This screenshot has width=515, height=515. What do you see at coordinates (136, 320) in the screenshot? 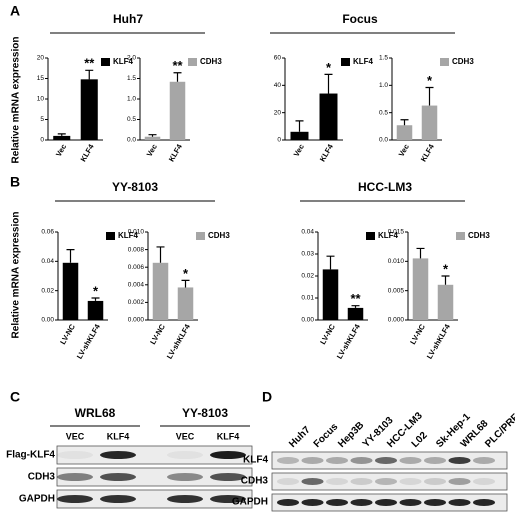
I see `y-tick-label: 0.000` at bounding box center [136, 320].